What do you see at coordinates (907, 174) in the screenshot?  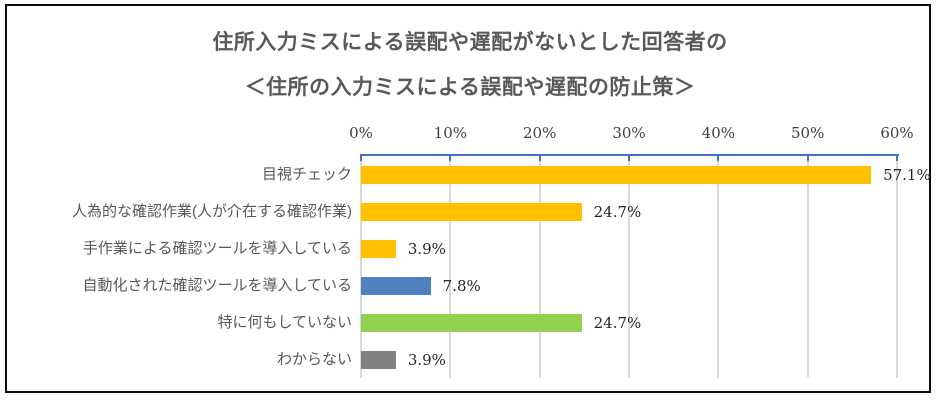 I see `value-label: 57.1%` at bounding box center [907, 174].